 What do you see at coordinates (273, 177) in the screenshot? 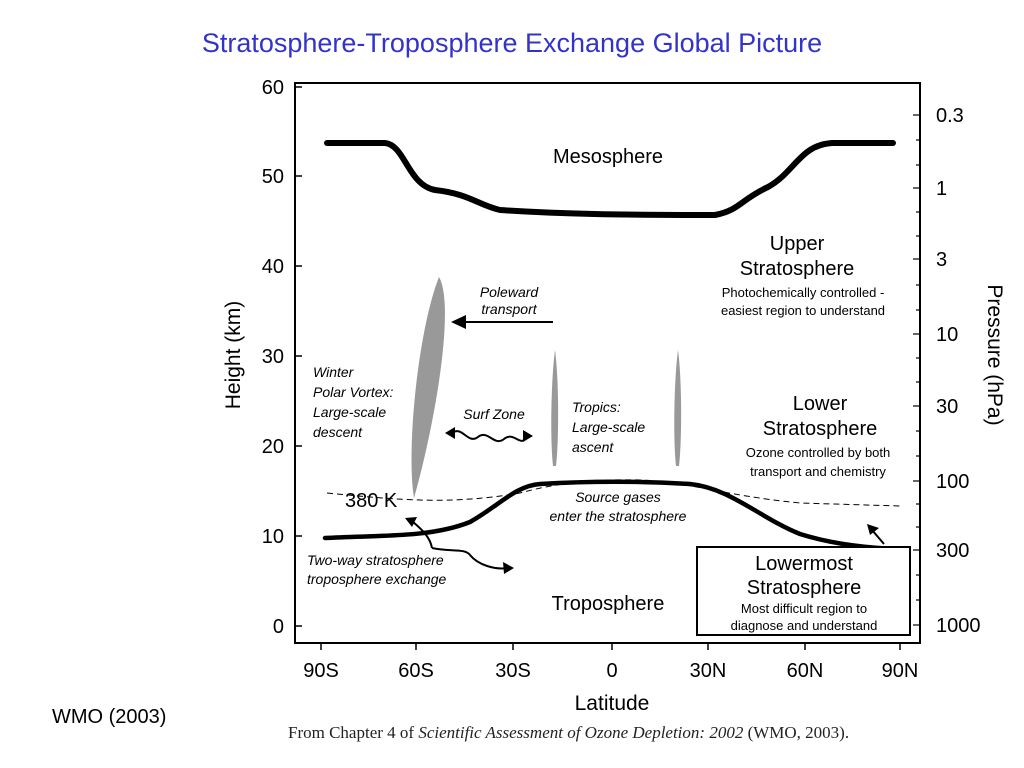
I see `y-left-tick: 50` at bounding box center [273, 177].